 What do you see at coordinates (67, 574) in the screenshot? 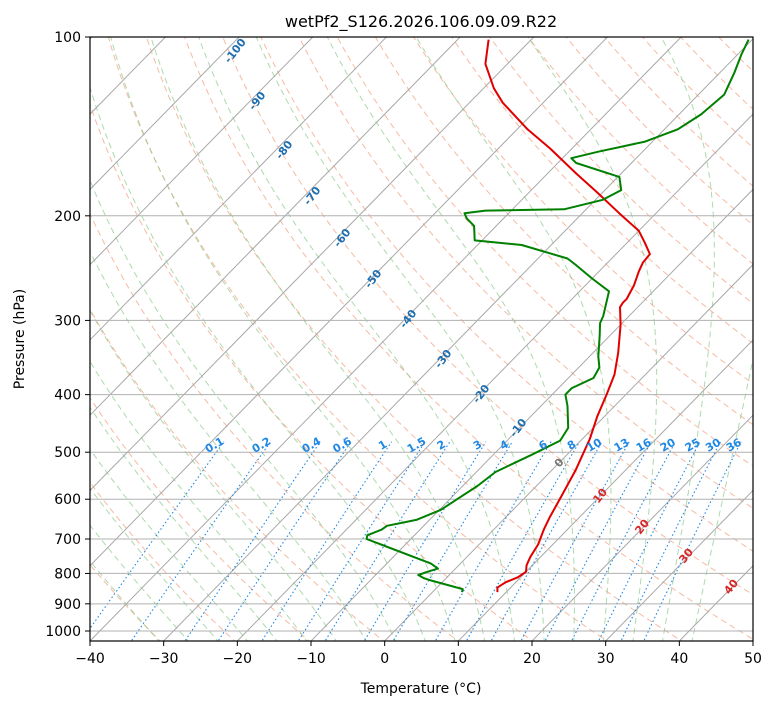
I see `y-tick-label: 800` at bounding box center [67, 574].